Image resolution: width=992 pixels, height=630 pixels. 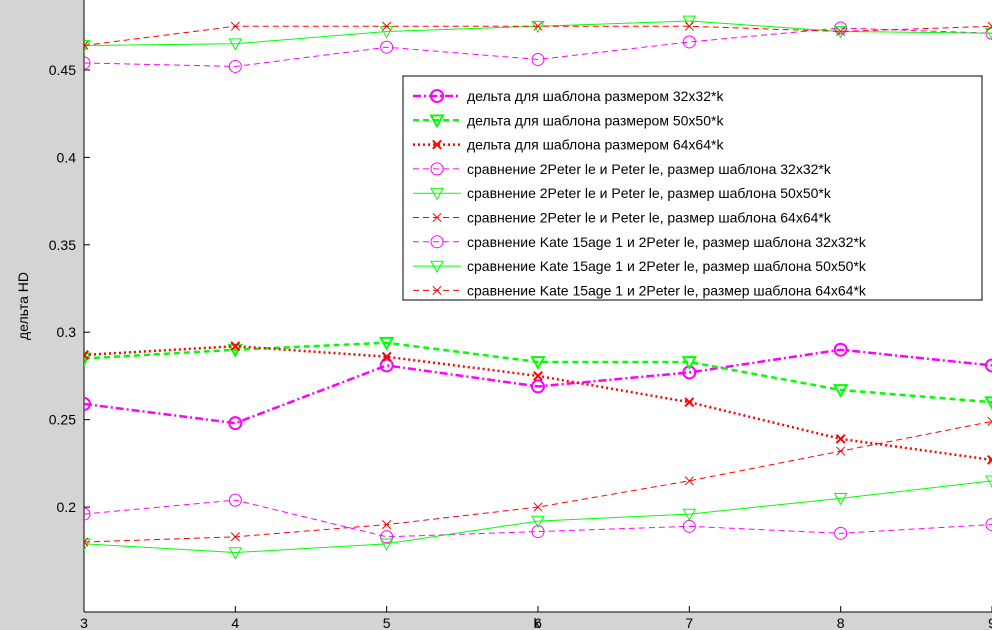 I want to click on legend-label: дельта для шаблона размером 50x50*k, so click(x=595, y=120).